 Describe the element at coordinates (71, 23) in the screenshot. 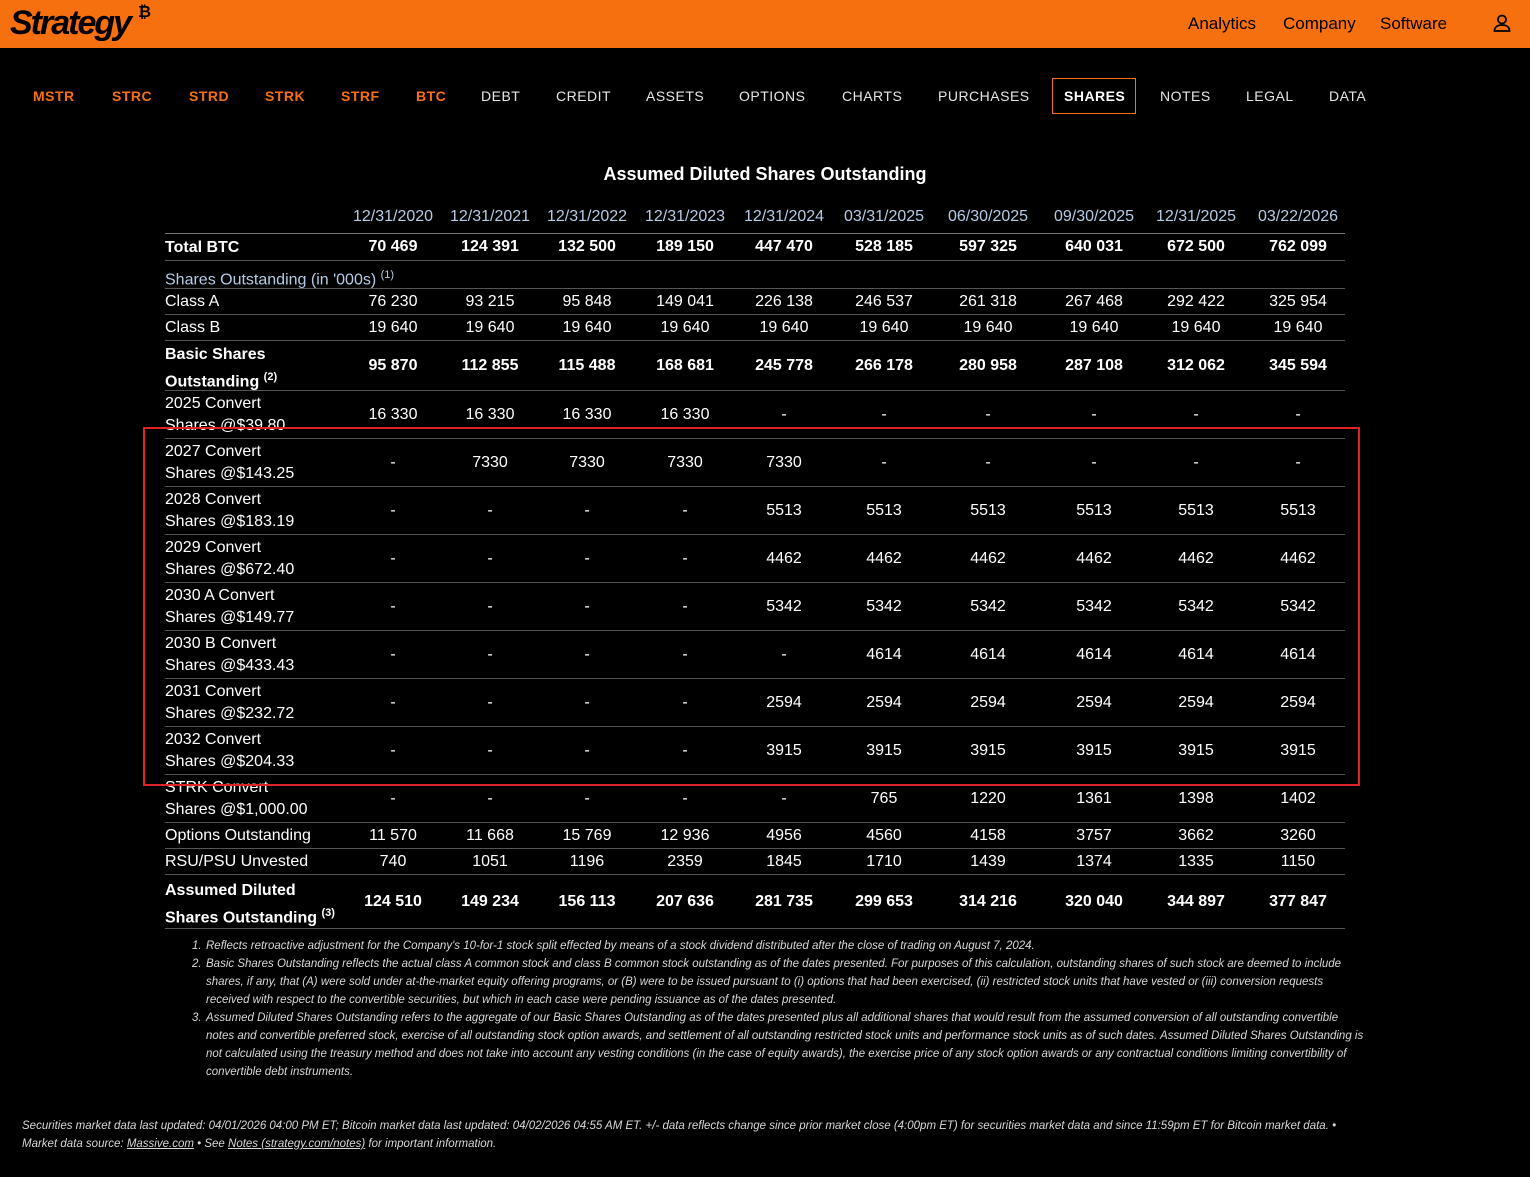

I see `logo: Strategy` at that location.